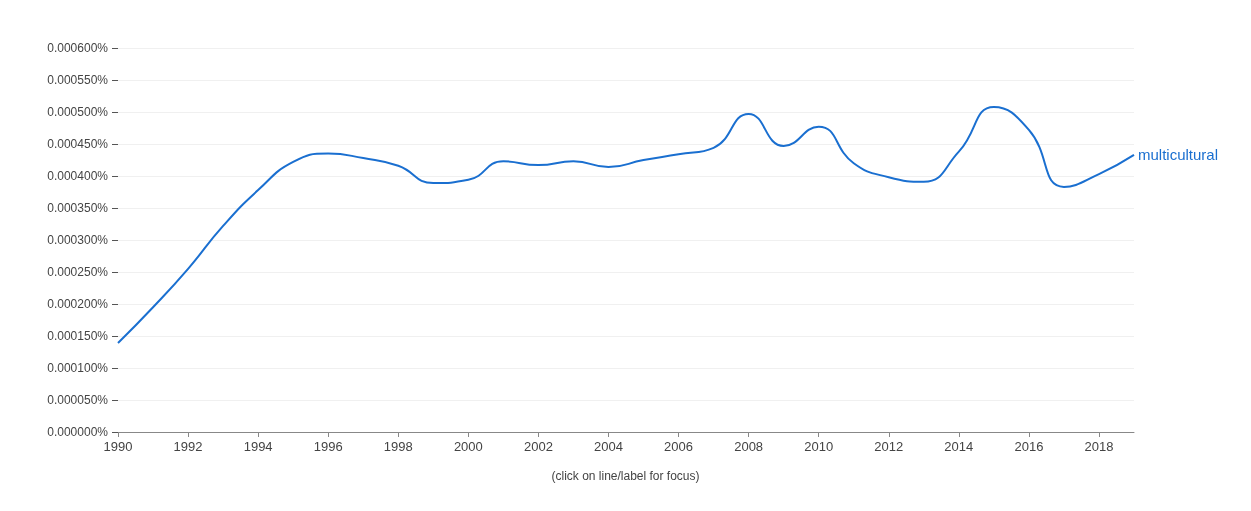 Image resolution: width=1251 pixels, height=511 pixels. Describe the element at coordinates (78, 80) in the screenshot. I see `y-tick-label: 0.000550%` at that location.